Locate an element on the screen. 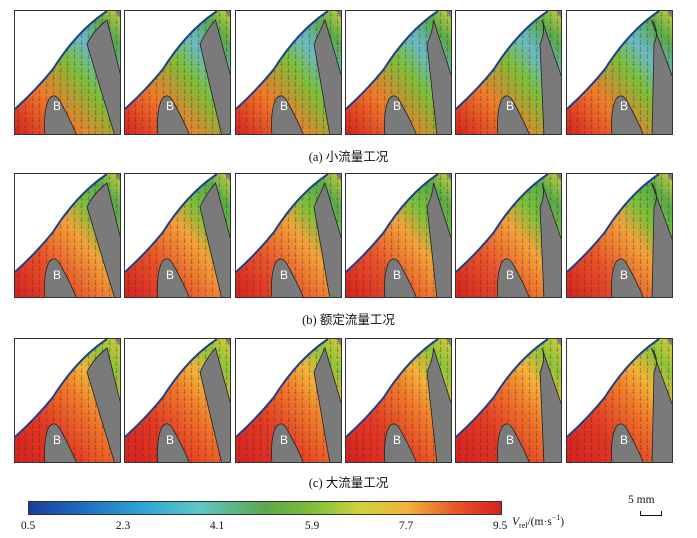  flow-panel: 0.8C B is located at coordinates (508, 400).